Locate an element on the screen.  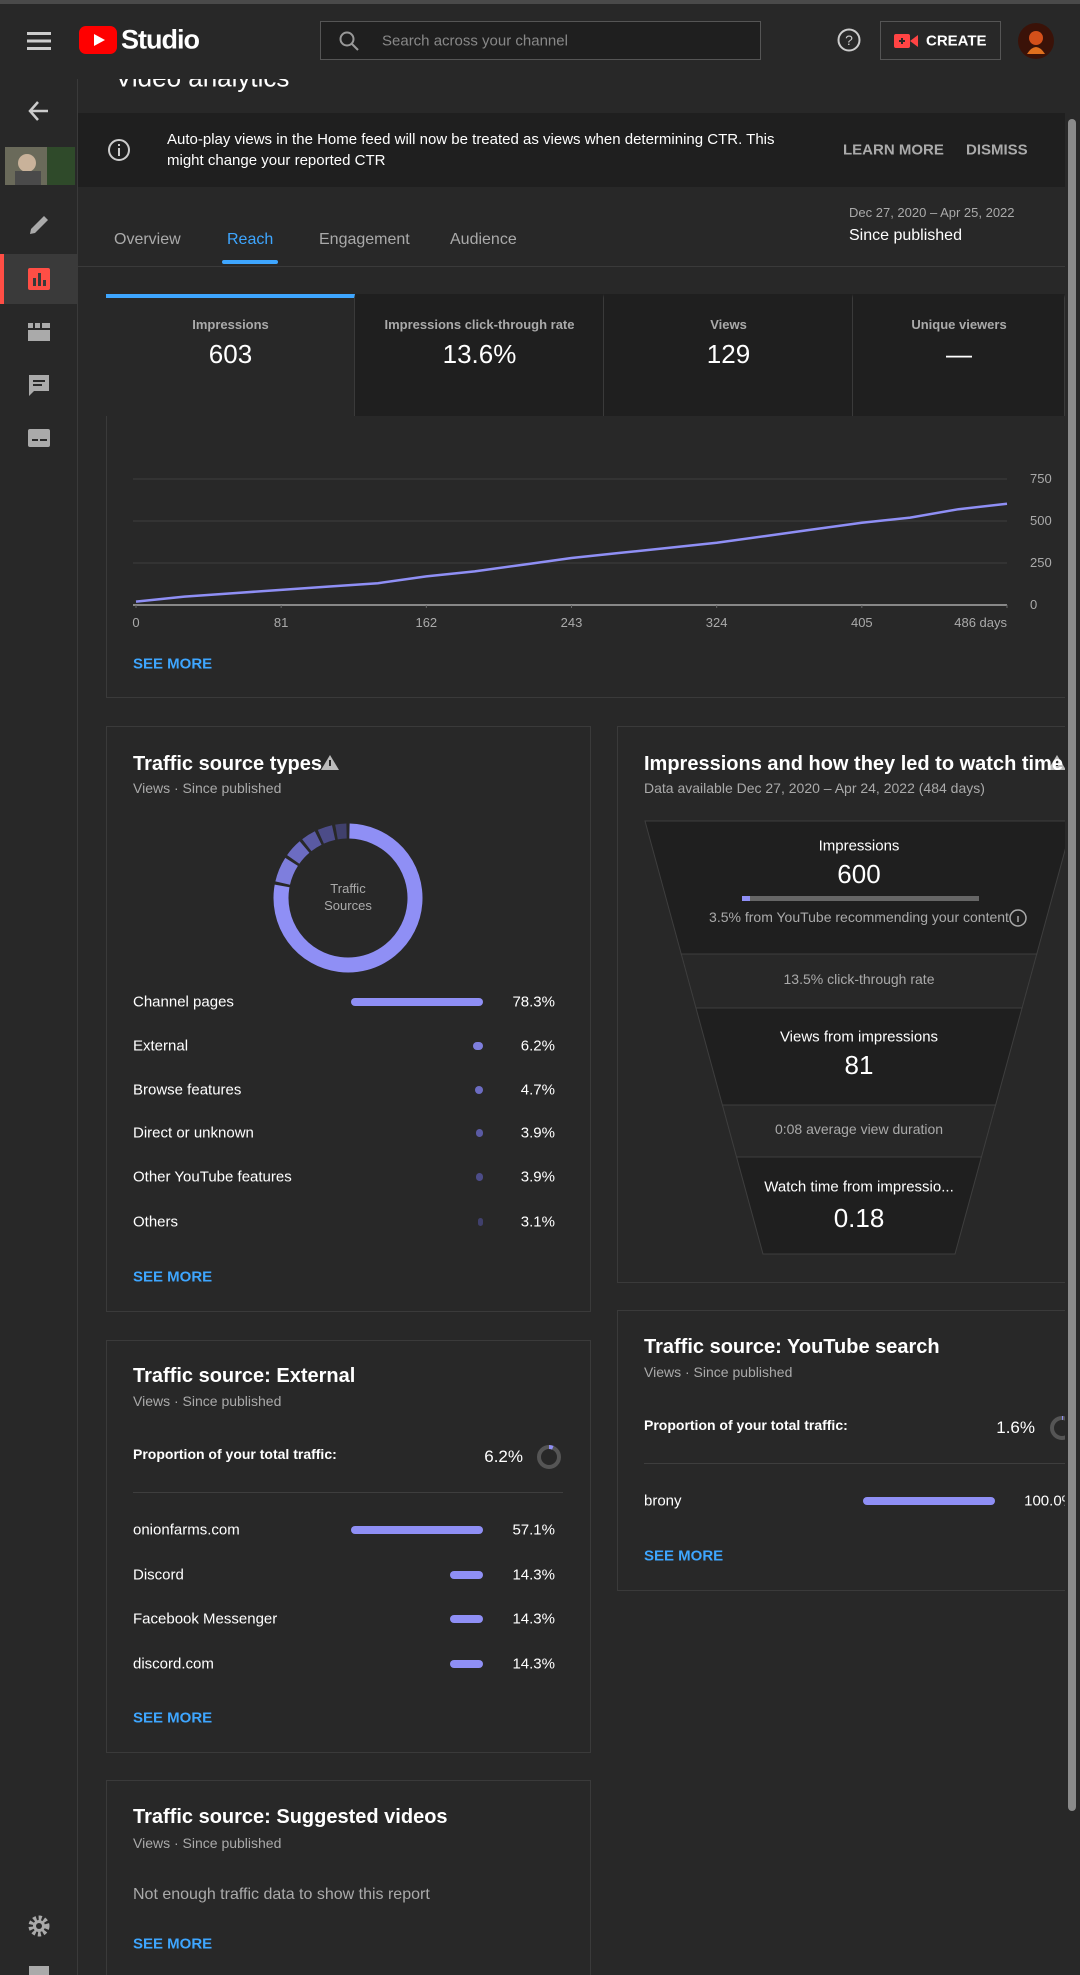
row-label: brony is located at coordinates (663, 1501).